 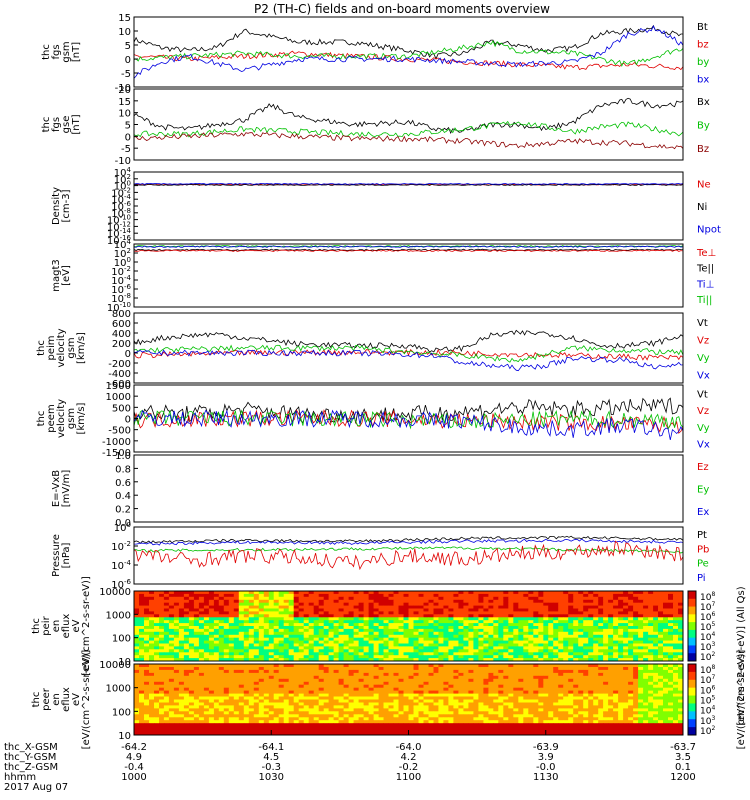 I want to click on legend-entry: Pt, so click(x=702, y=535).